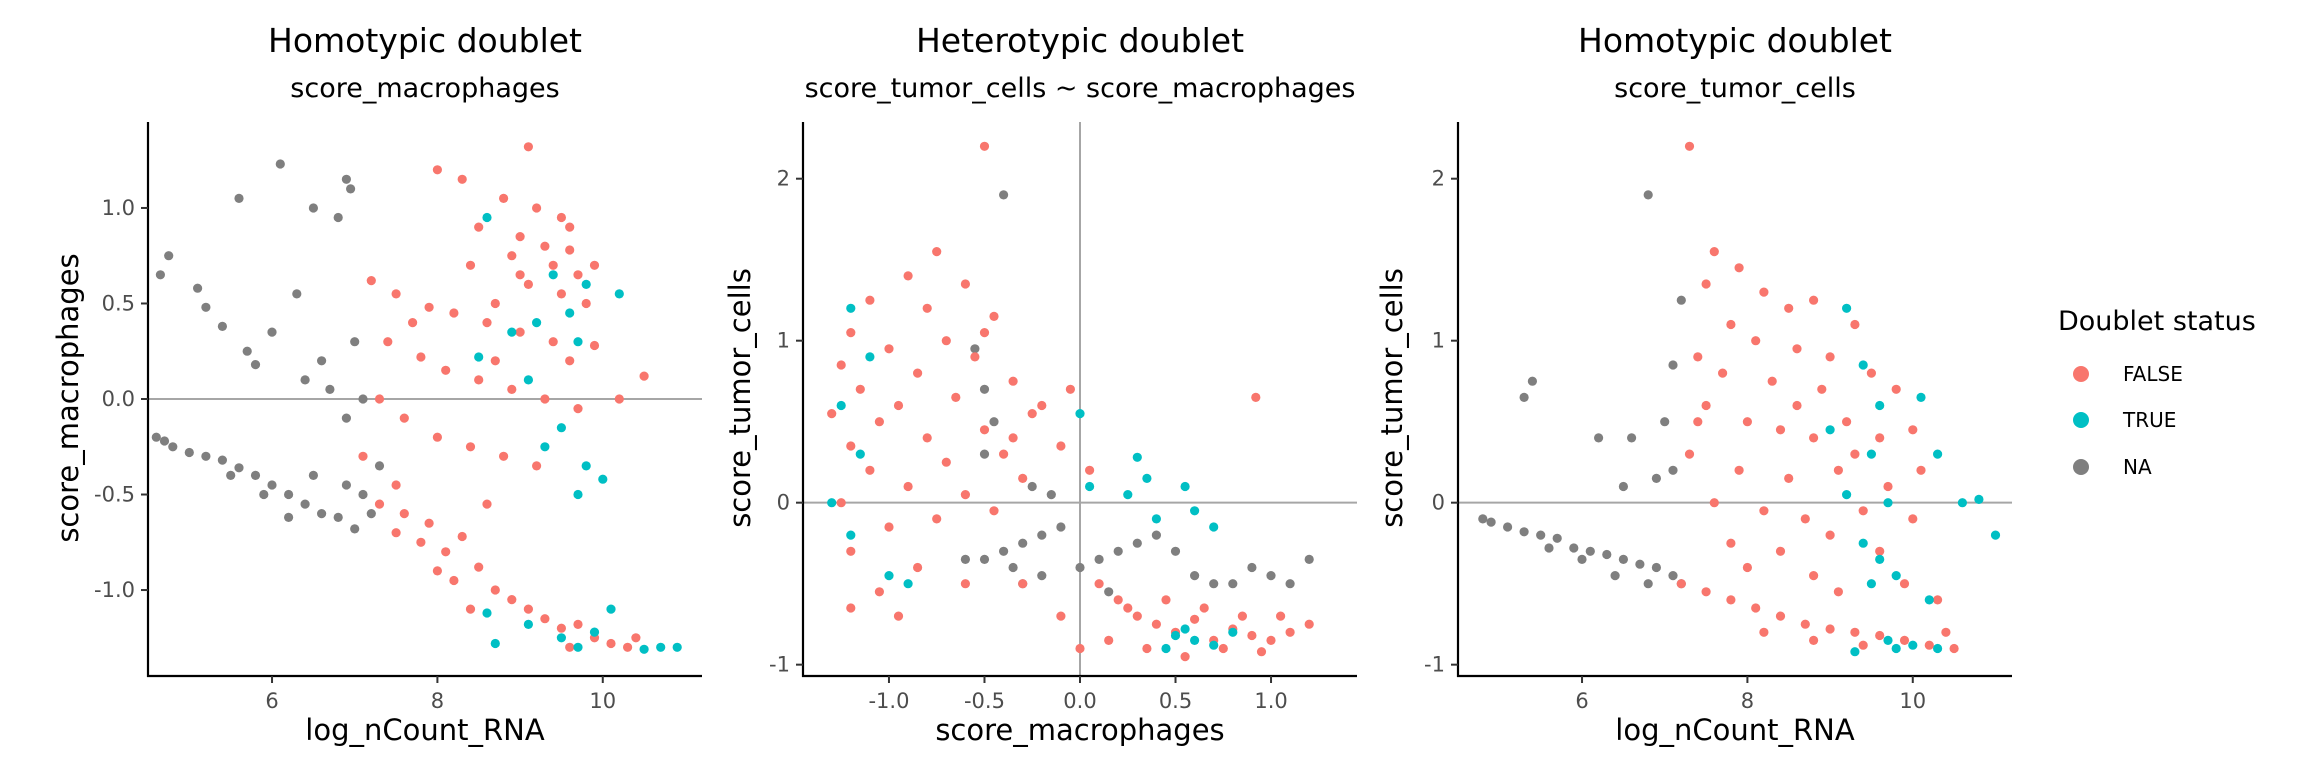 This screenshot has width=2304, height=772. What do you see at coordinates (602, 701) in the screenshot?
I see `panel-1-x-tick-label-2: 10` at bounding box center [602, 701].